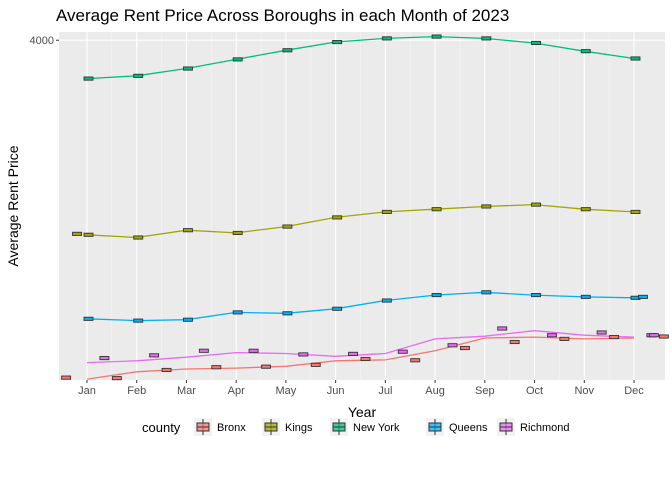 This screenshot has width=672, height=480. Describe the element at coordinates (361, 388) in the screenshot. I see `x-axis: Jan Feb Mar Apr May Jun Jul Aug Sep Oct Nov Dec` at that location.